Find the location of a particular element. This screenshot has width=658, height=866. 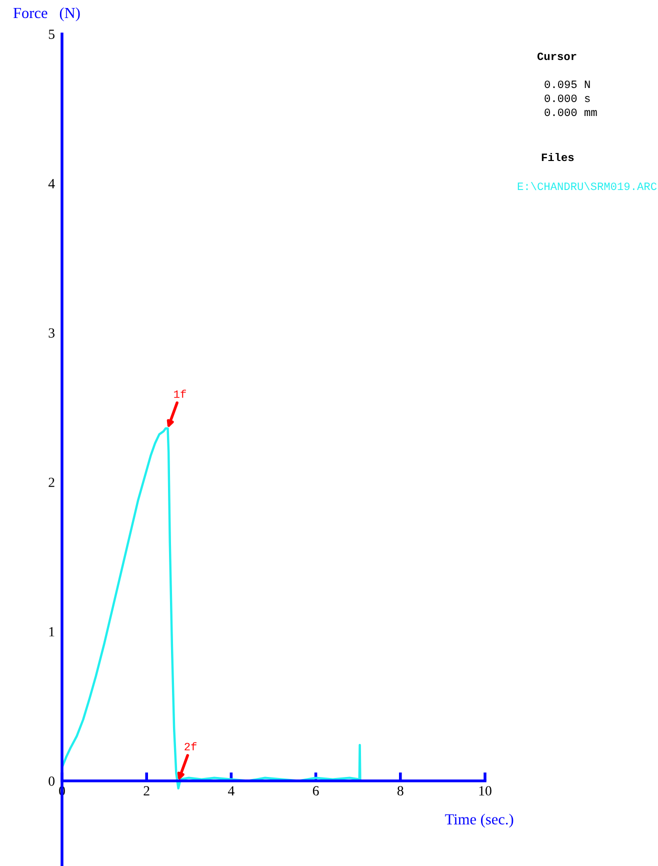

text: Files is located at coordinates (558, 157).